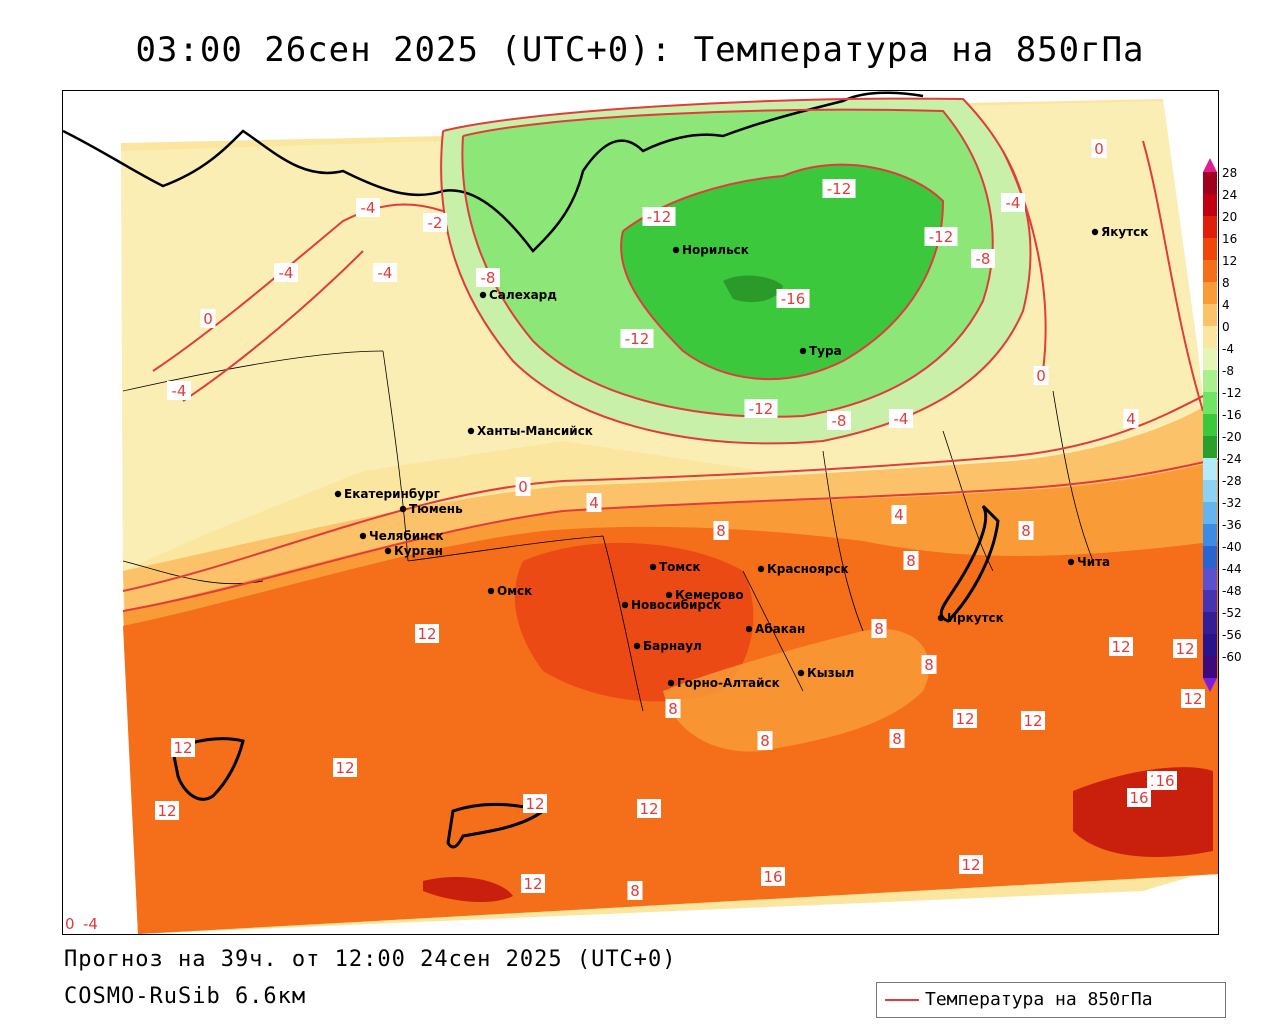 The image size is (1280, 1024). I want to click on colorbar-label: -28, so click(1232, 481).